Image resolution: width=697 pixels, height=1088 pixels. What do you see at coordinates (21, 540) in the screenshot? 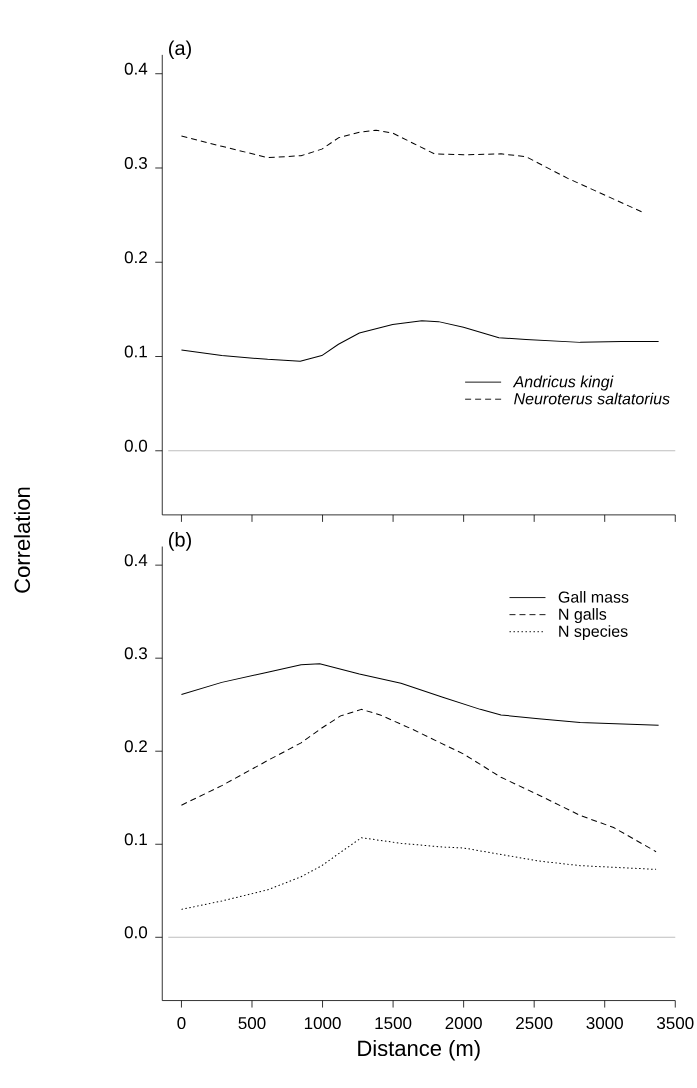
I see `y-axis-title: Correlation` at bounding box center [21, 540].